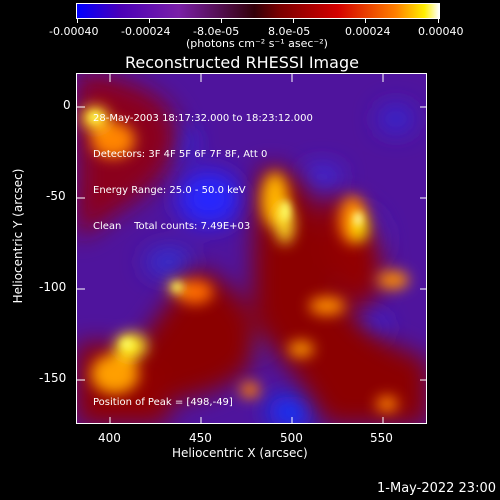  I want to click on y-tick-label: -150, so click(53, 378).